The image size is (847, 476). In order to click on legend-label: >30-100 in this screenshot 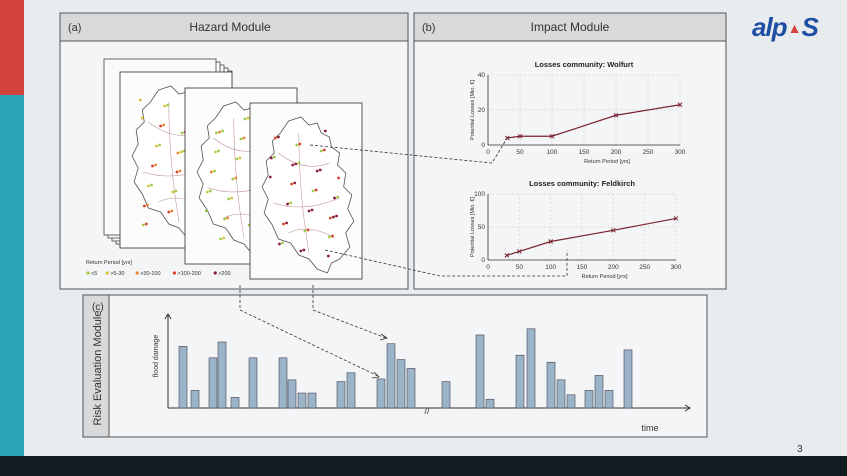, I will do `click(150, 274)`.